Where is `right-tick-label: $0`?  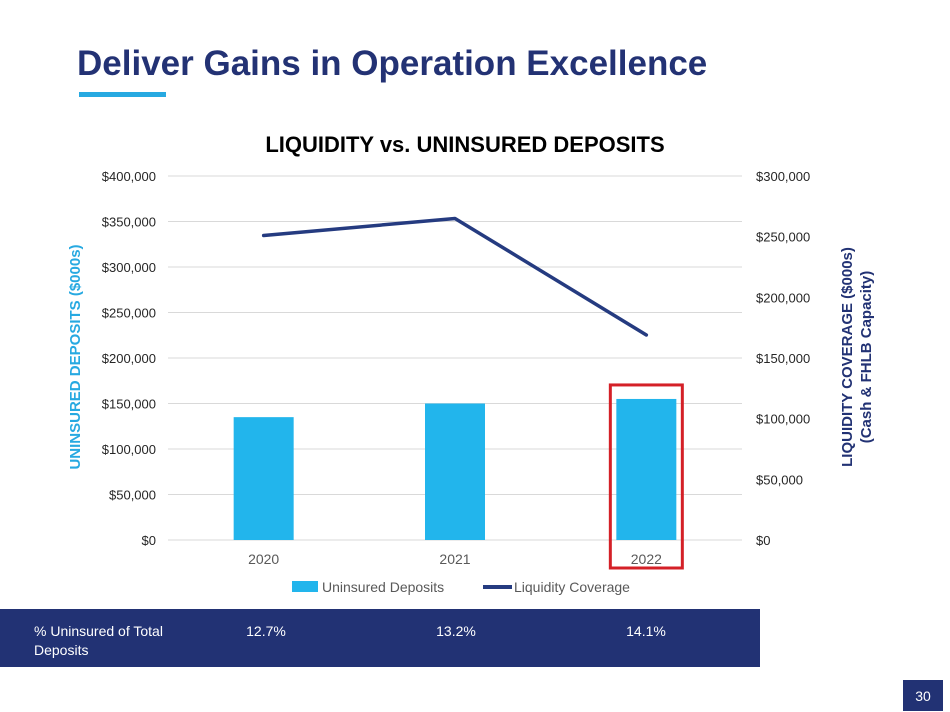 right-tick-label: $0 is located at coordinates (763, 540).